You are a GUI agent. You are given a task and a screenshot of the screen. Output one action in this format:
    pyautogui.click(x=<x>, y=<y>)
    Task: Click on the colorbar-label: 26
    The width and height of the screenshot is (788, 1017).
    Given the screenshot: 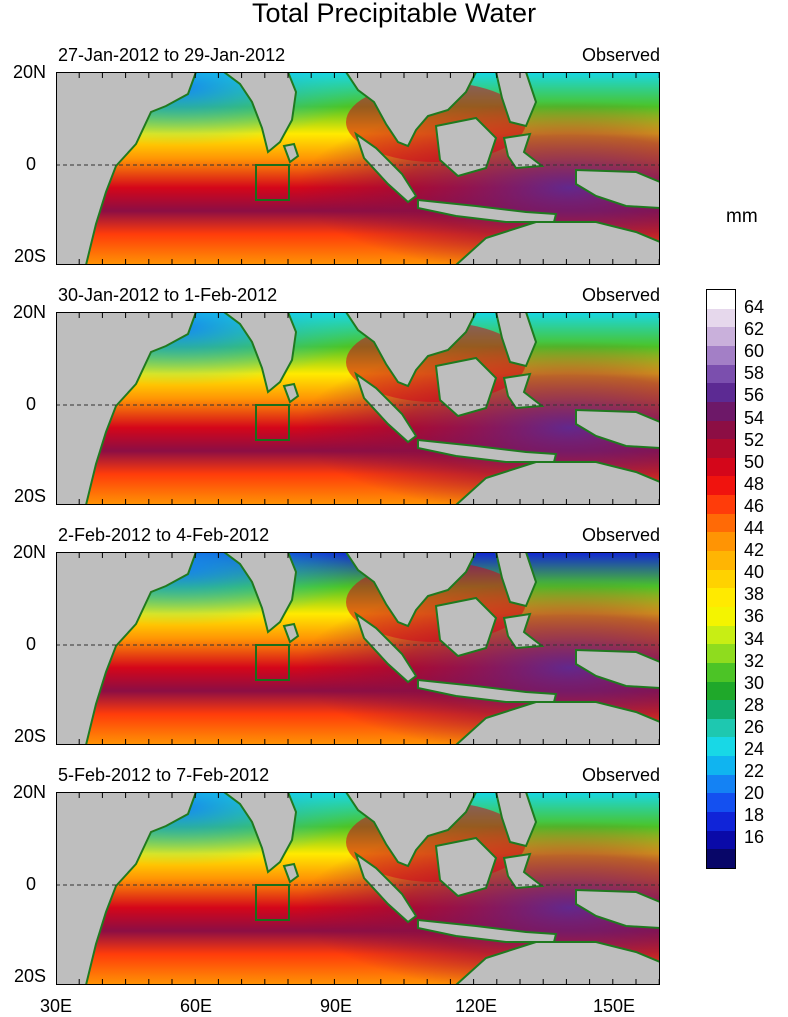 What is the action you would take?
    pyautogui.click(x=754, y=726)
    